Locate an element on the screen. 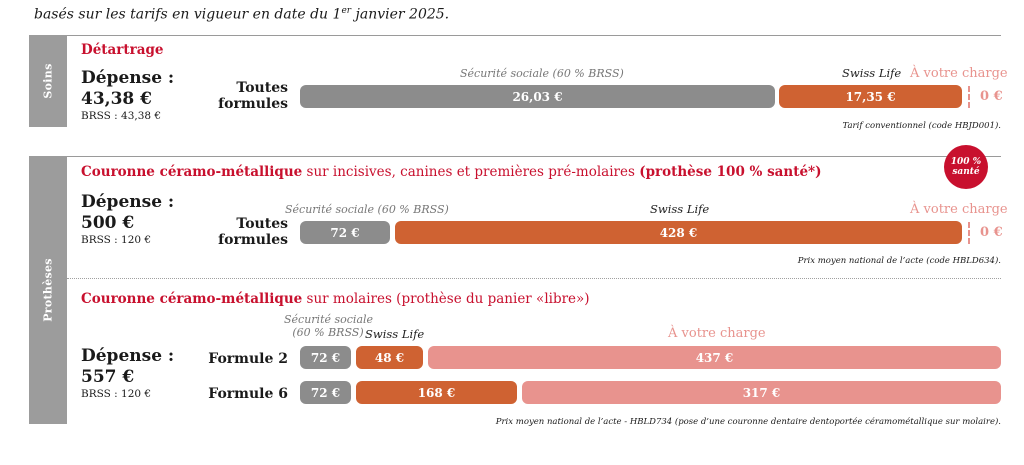 The width and height of the screenshot is (1024, 465). depense-value: 557 € is located at coordinates (108, 377).